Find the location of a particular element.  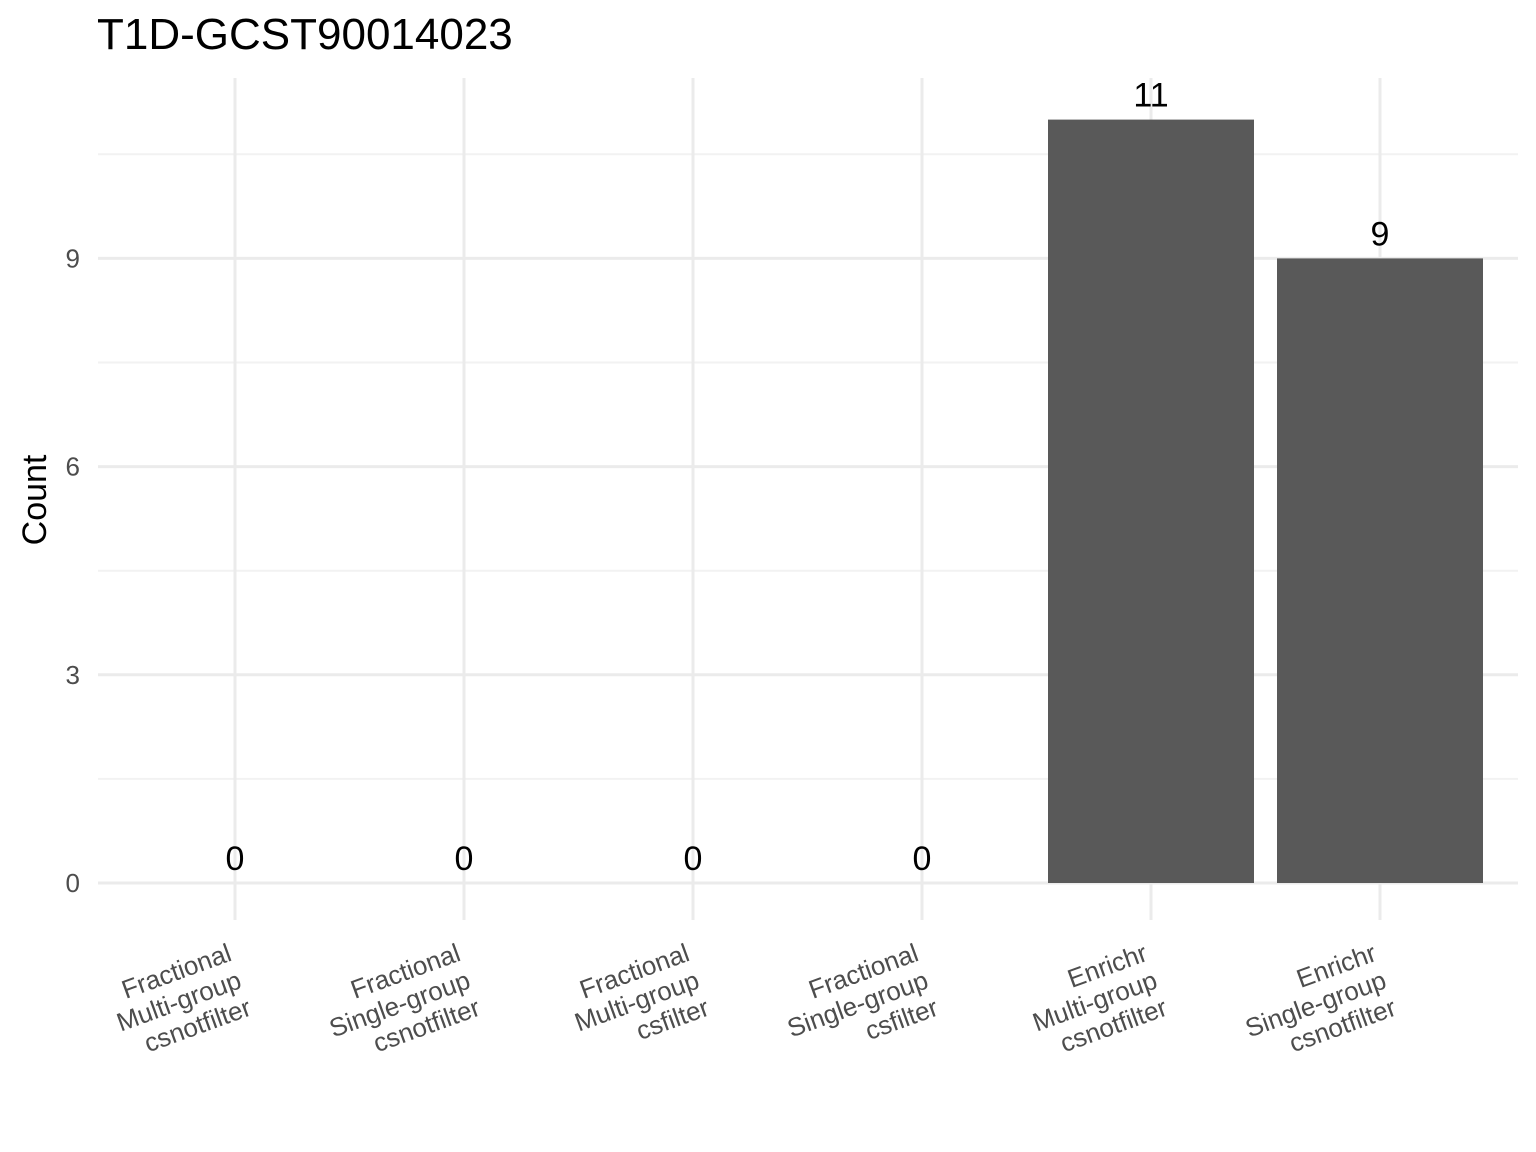

data-label: 11 is located at coordinates (1150, 96).